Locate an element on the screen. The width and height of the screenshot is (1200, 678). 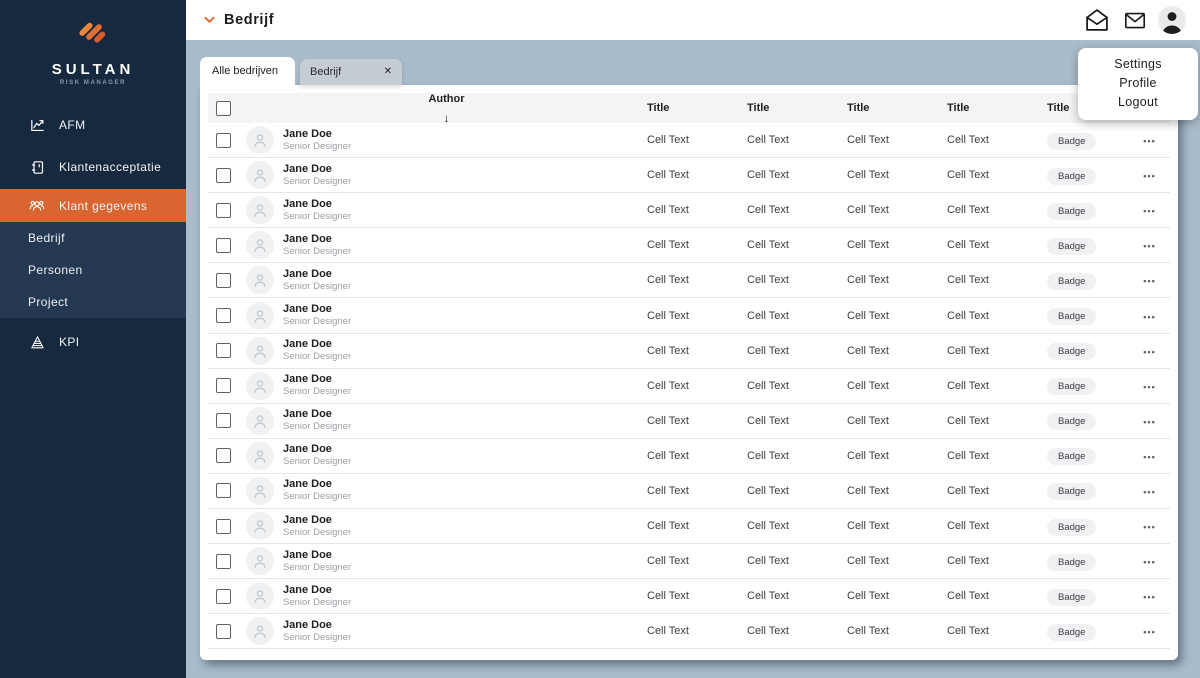
tab-label: Alle bedrijven is located at coordinates (245, 71).